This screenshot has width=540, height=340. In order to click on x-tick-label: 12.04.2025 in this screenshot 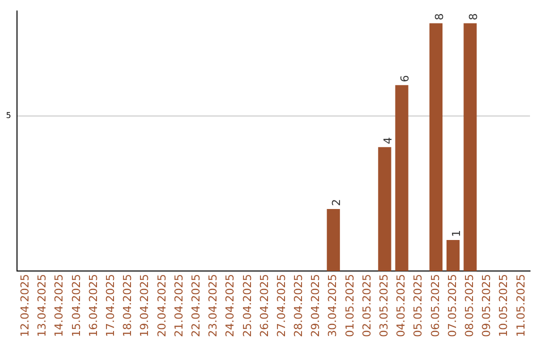, I will do `click(25, 306)`.